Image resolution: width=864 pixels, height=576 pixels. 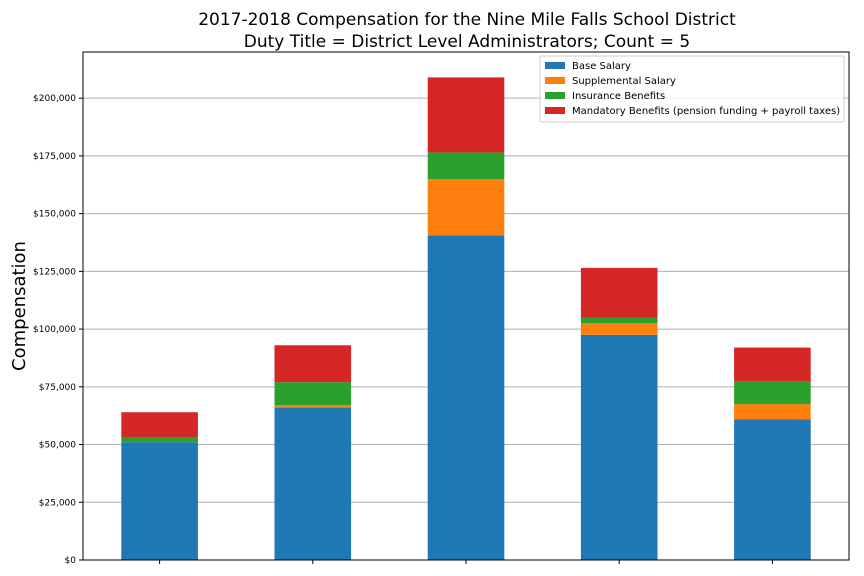 I want to click on legend-label: Base Salary, so click(x=601, y=66).